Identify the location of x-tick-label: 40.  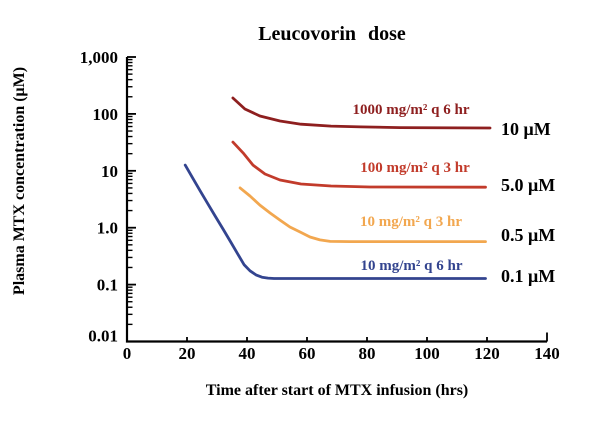
(247, 353).